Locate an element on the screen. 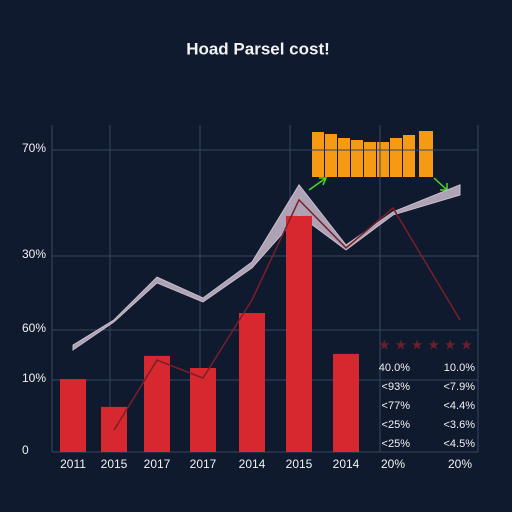 Image resolution: width=512 pixels, height=512 pixels. table-cell: <7.9% is located at coordinates (460, 387).